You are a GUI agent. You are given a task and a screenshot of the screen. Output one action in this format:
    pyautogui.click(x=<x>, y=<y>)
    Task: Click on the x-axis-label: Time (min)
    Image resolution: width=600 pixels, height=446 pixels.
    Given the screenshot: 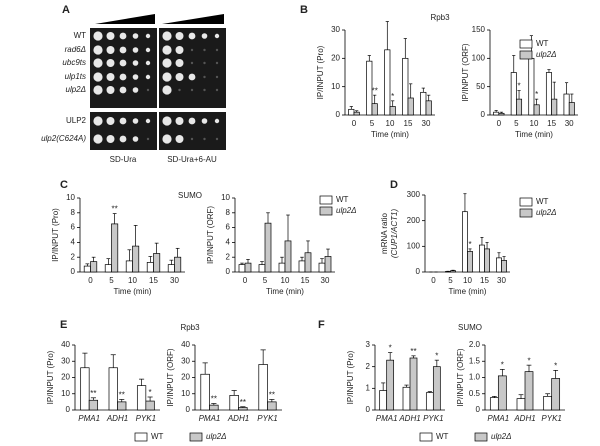 What is the action you would take?
    pyautogui.click(x=285, y=291)
    